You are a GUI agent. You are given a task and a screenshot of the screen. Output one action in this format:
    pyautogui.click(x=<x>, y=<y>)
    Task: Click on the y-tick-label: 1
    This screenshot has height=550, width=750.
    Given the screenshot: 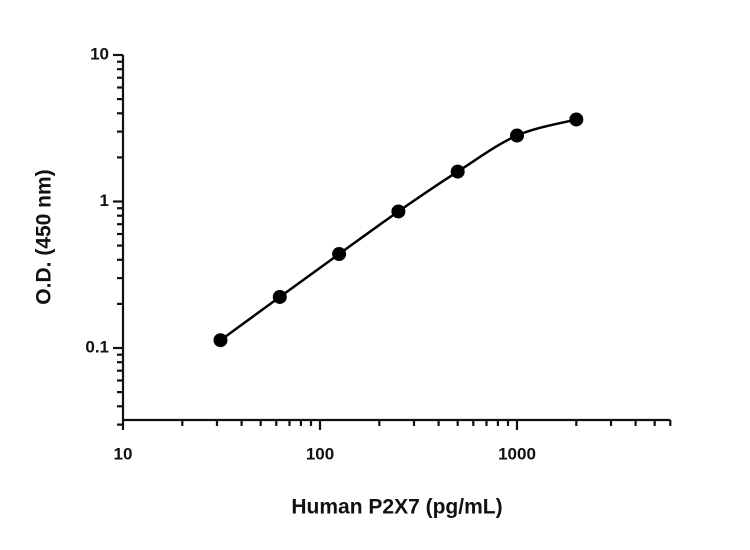 What is the action you would take?
    pyautogui.click(x=104, y=200)
    